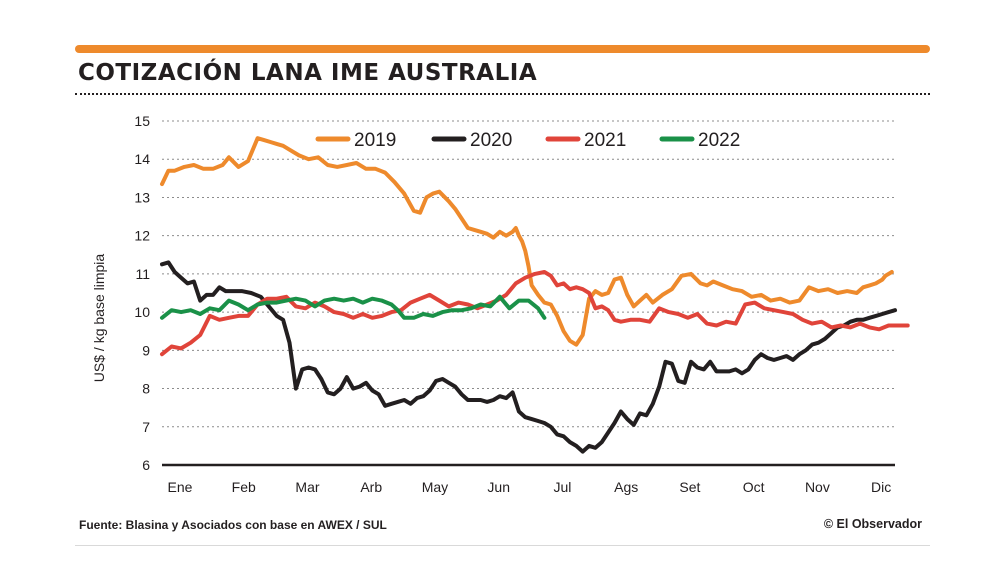 The height and width of the screenshot is (583, 1000). Describe the element at coordinates (244, 487) in the screenshot. I see `x-tick-label: Feb` at that location.